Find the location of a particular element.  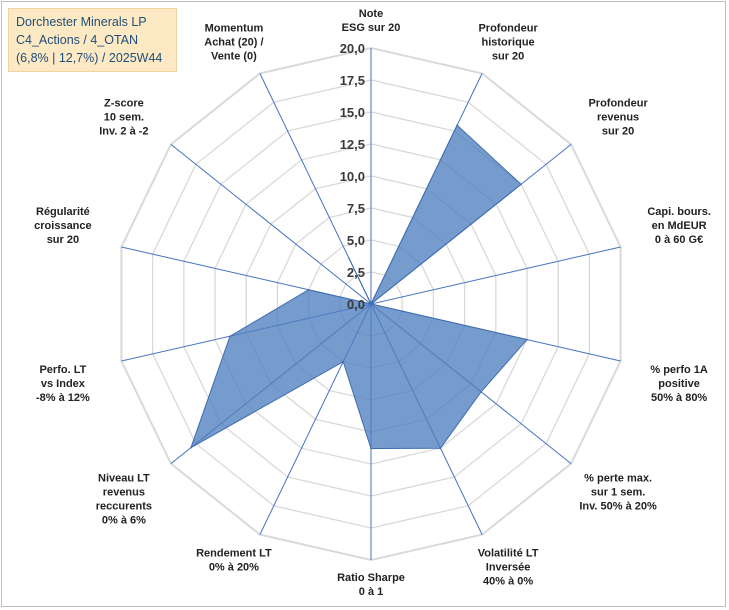

axis-label-5-line-0: % perte max. is located at coordinates (618, 478).